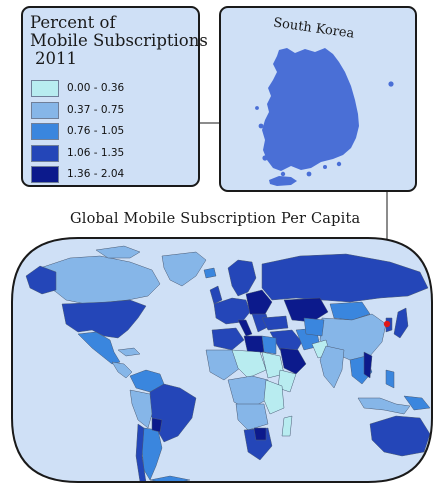 The image size is (445, 490). Describe the element at coordinates (215, 219) in the screenshot. I see `map-title: Global Mobile Subscription Per Capita` at that location.